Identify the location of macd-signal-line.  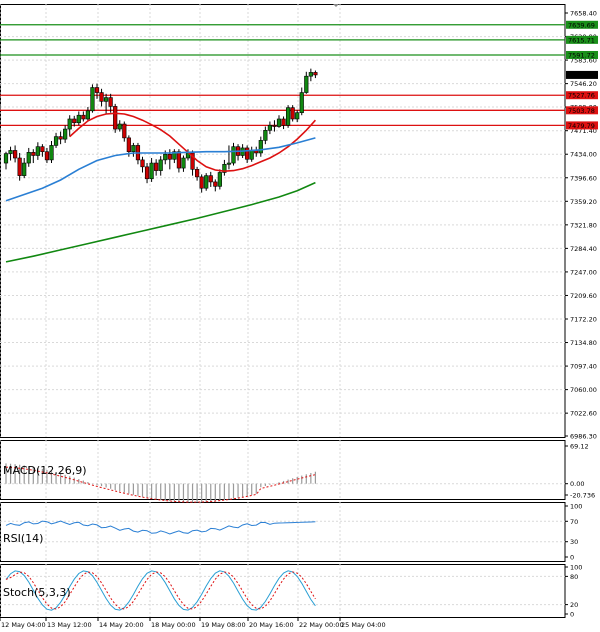
(160, 484).